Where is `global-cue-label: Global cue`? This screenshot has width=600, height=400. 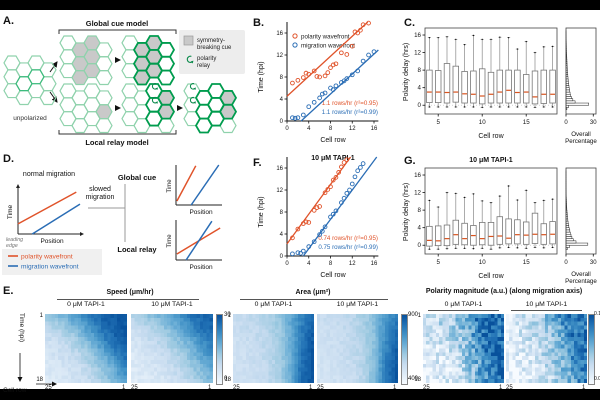 global-cue-label: Global cue is located at coordinates (137, 177).